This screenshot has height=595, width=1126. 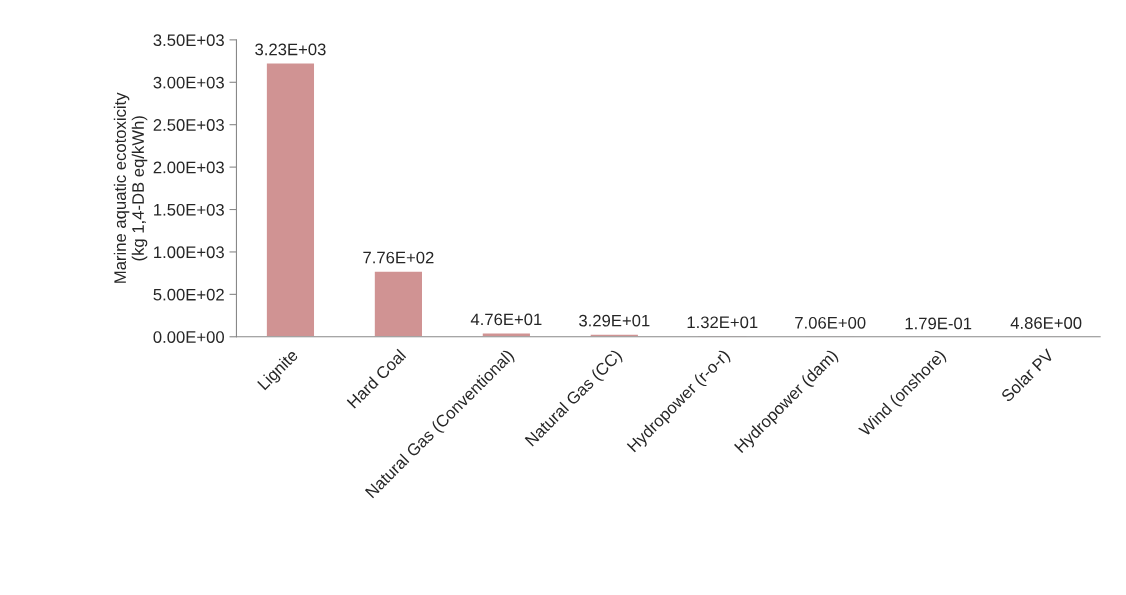 What do you see at coordinates (188, 82) in the screenshot?
I see `y-tick-label: 3.00E+03` at bounding box center [188, 82].